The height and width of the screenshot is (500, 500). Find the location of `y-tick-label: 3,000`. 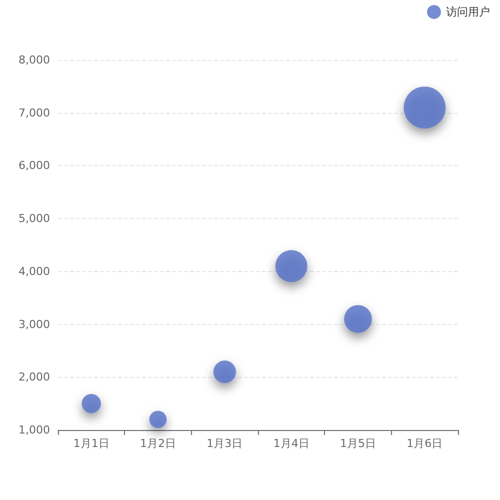

y-tick-label: 3,000 is located at coordinates (34, 324).